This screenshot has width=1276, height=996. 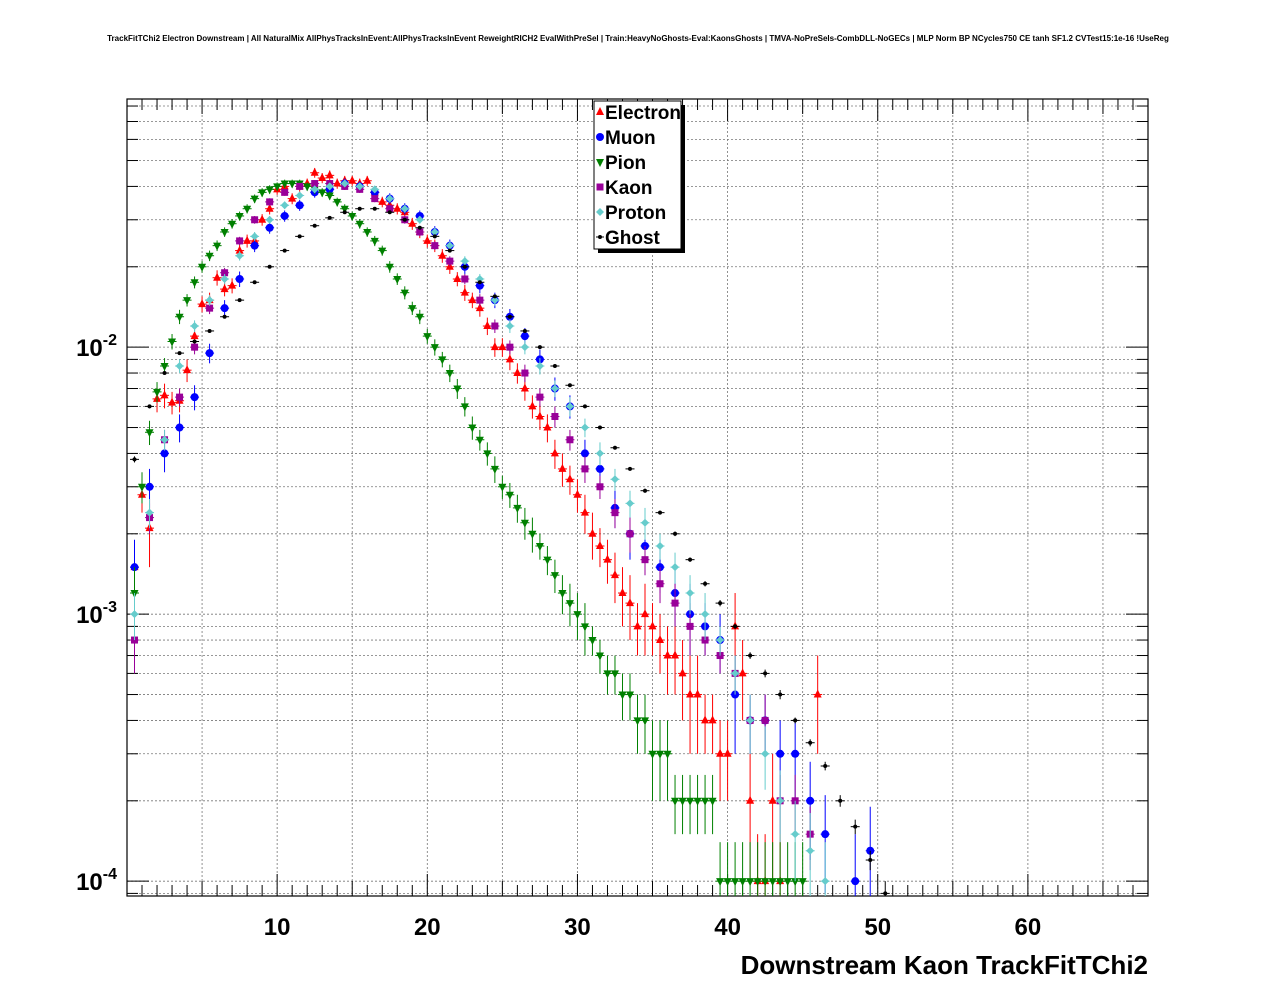 What do you see at coordinates (96, 881) in the screenshot?
I see `y-tick-label: 10⁻⁴` at bounding box center [96, 881].